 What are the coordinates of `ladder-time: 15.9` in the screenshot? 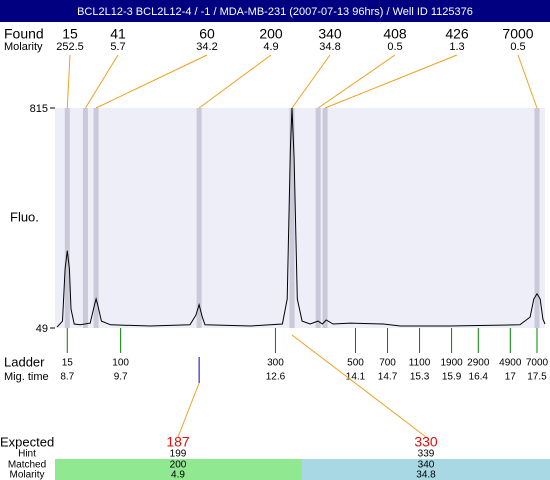 It's located at (452, 377).